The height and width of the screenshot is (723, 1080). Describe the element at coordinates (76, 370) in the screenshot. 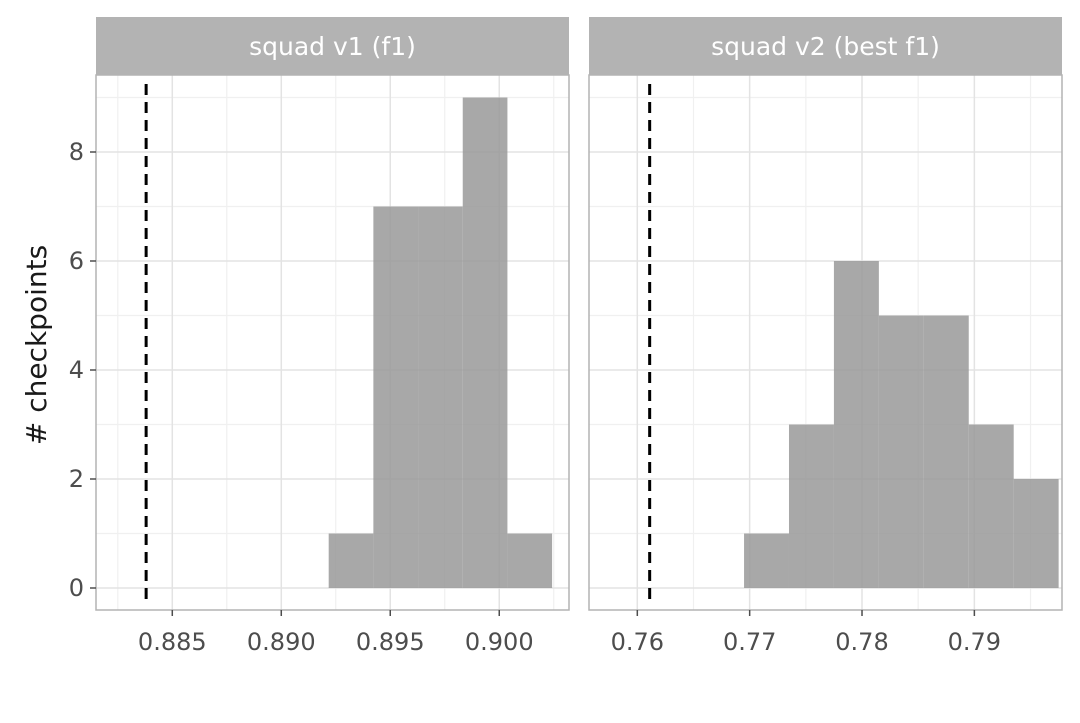

I see `y-tick-label: 4` at that location.